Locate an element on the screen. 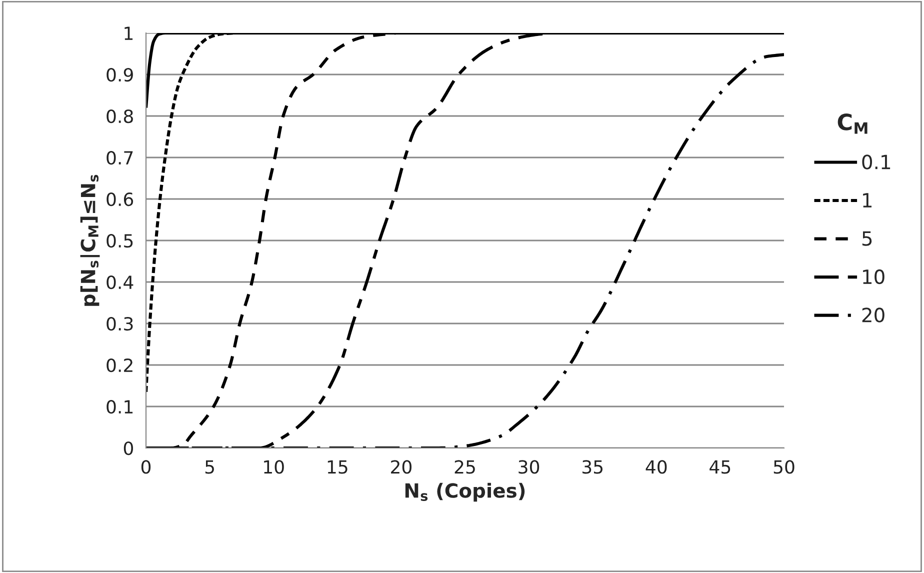  legend-label: 0.1 is located at coordinates (876, 162).